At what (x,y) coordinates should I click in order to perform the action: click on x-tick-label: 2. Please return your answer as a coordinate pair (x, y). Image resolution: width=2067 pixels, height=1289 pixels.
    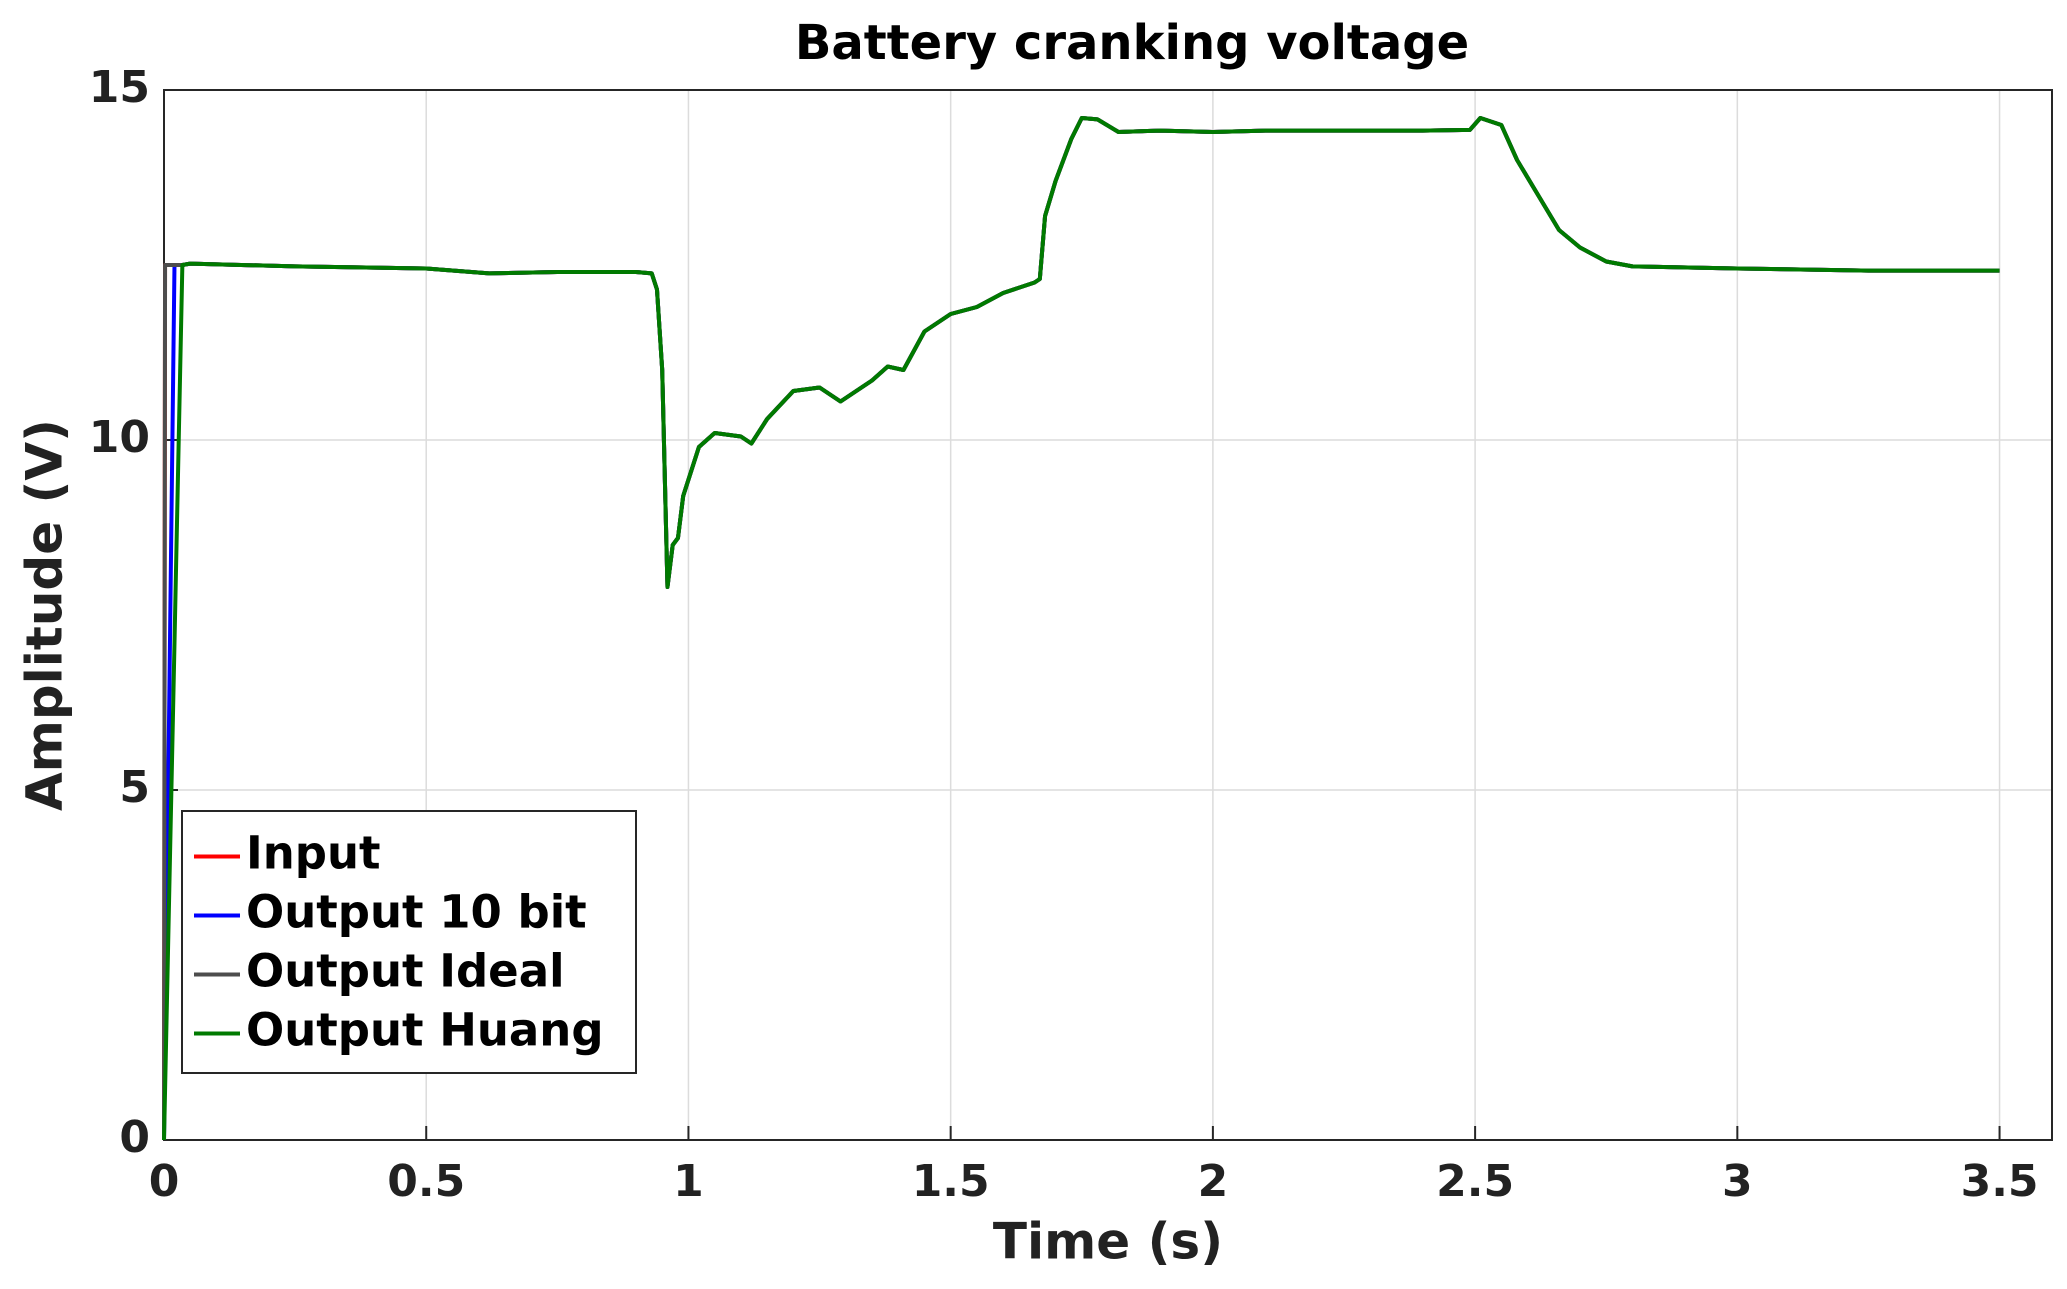
    Looking at the image, I should click on (1213, 1181).